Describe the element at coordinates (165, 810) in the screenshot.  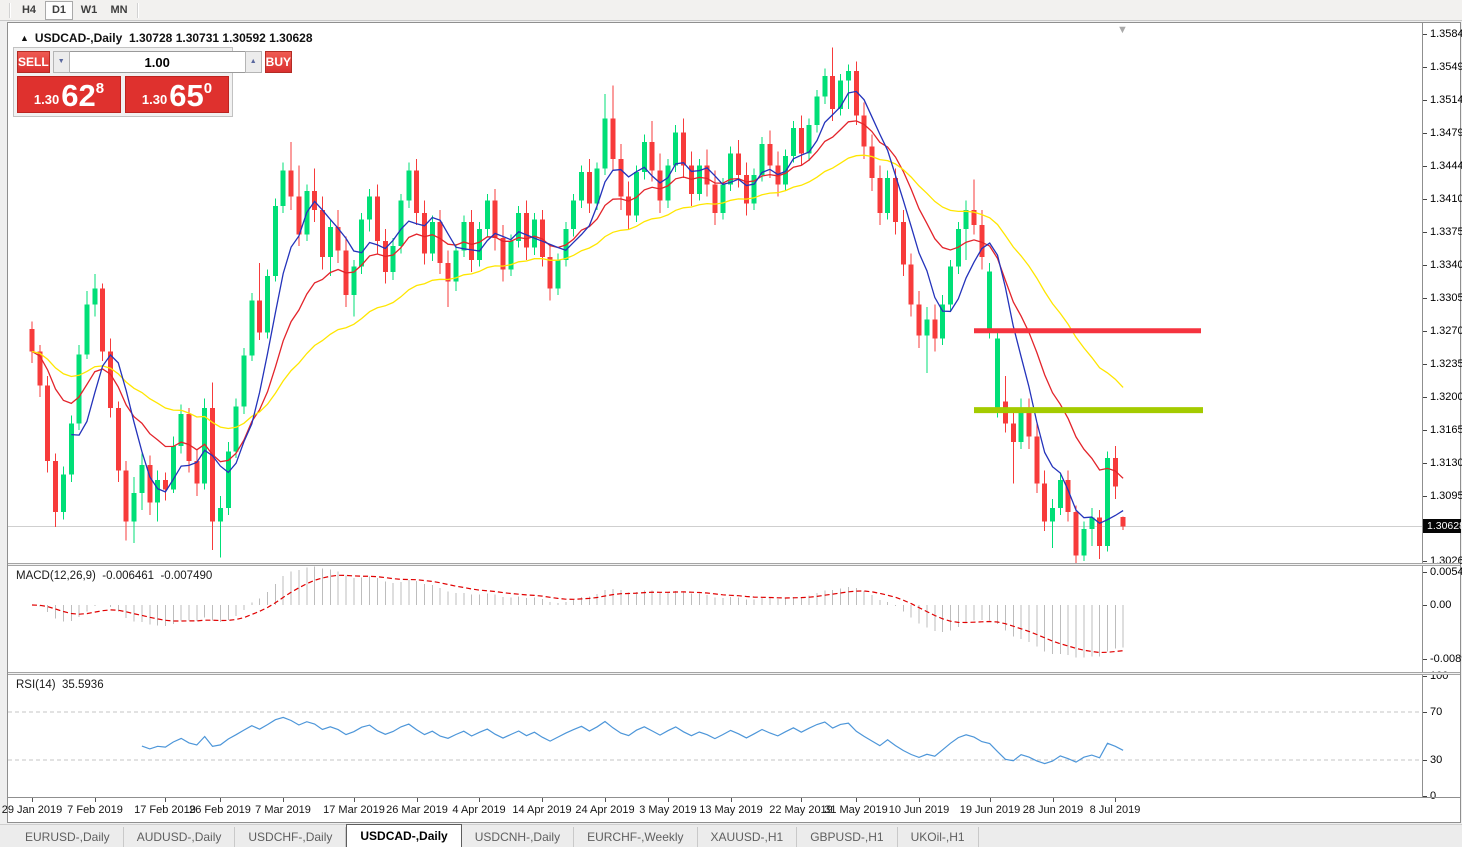
I see `date-label: 17 Feb 2019` at that location.